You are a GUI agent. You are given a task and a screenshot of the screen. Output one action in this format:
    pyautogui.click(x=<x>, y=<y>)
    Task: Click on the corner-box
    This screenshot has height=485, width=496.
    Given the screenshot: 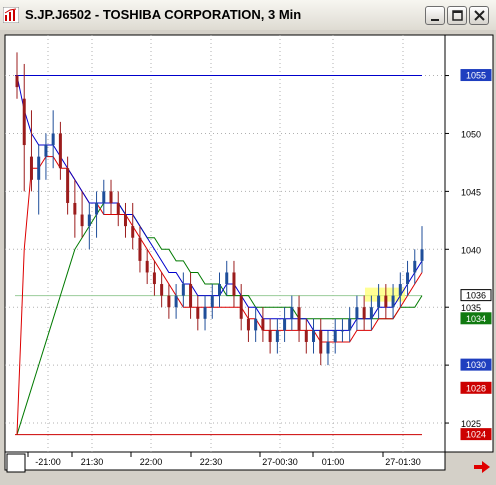 What is the action you would take?
    pyautogui.click(x=16, y=463)
    